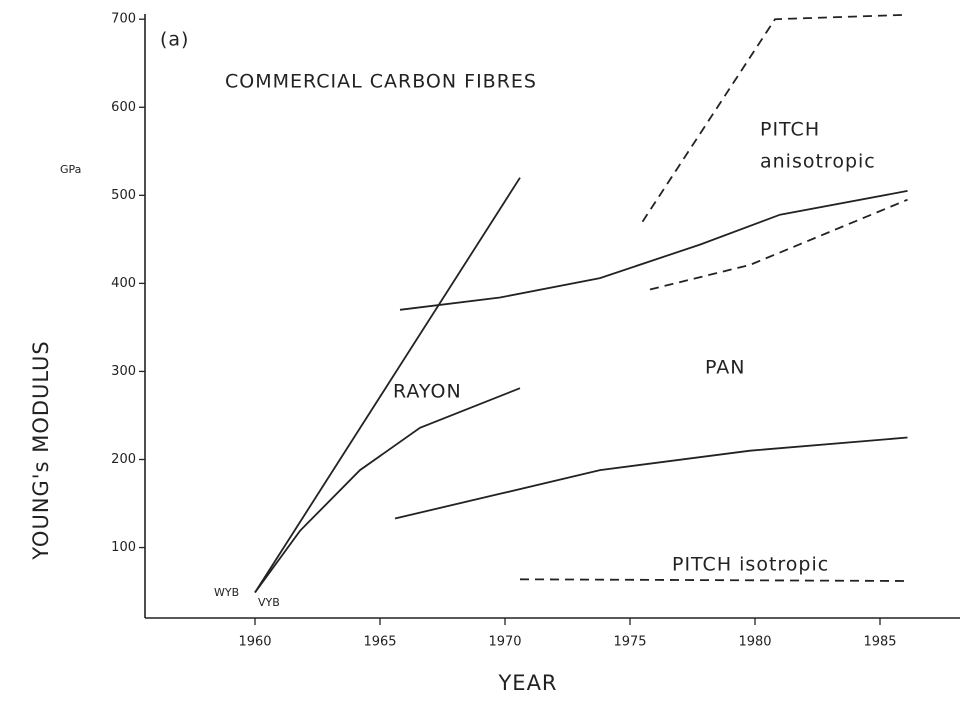 The height and width of the screenshot is (709, 970). Describe the element at coordinates (427, 392) in the screenshot. I see `annotation: RAYON` at that location.